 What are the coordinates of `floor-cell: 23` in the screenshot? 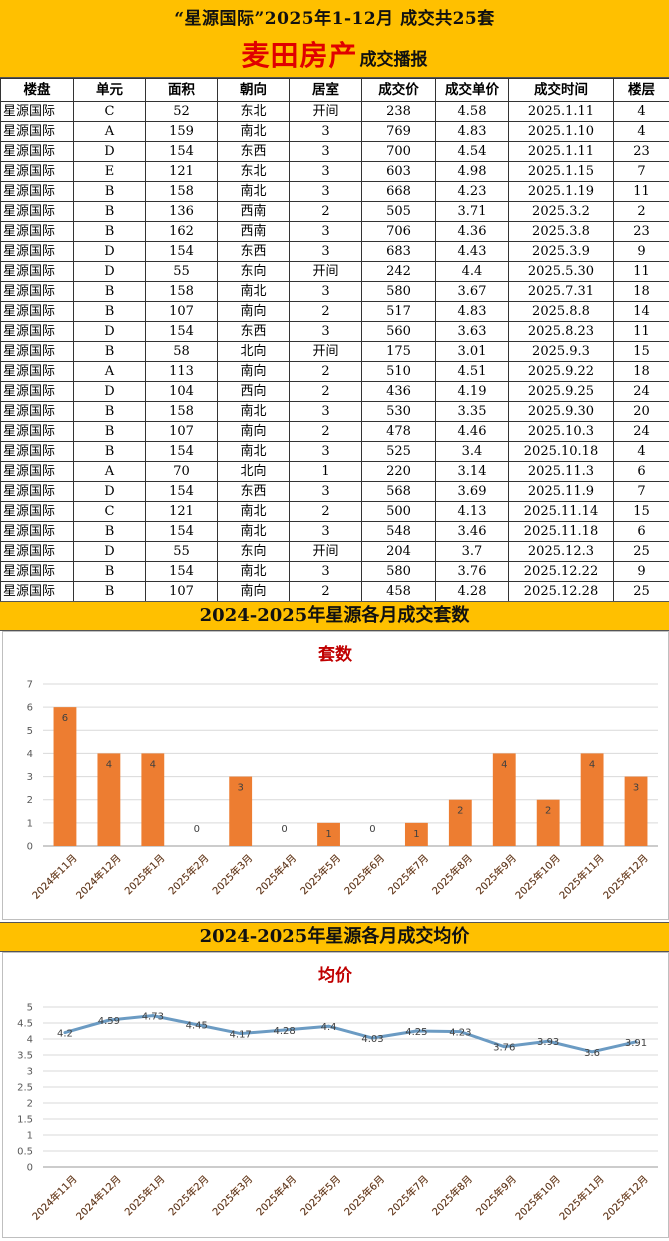 It's located at (641, 152).